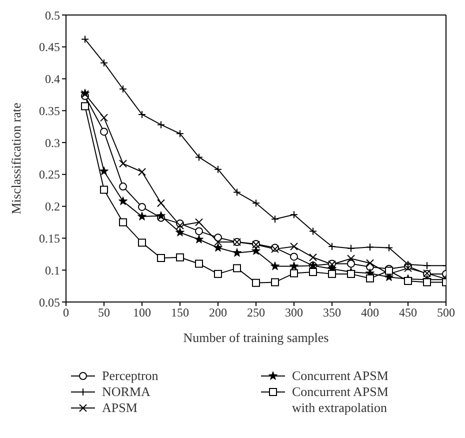  Describe the element at coordinates (52, 207) in the screenshot. I see `y-tick-label: 0.2` at that location.